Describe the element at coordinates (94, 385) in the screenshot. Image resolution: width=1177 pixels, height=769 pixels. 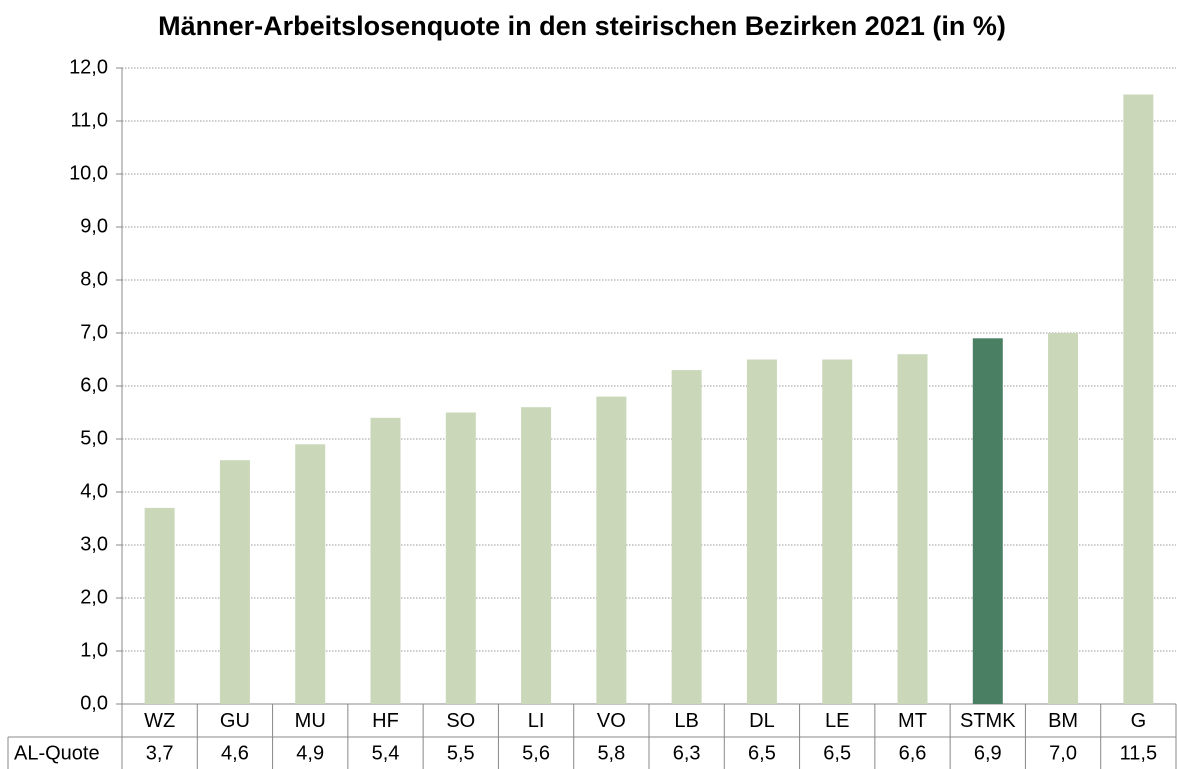
I see `y-tick-label: 6,0` at that location.